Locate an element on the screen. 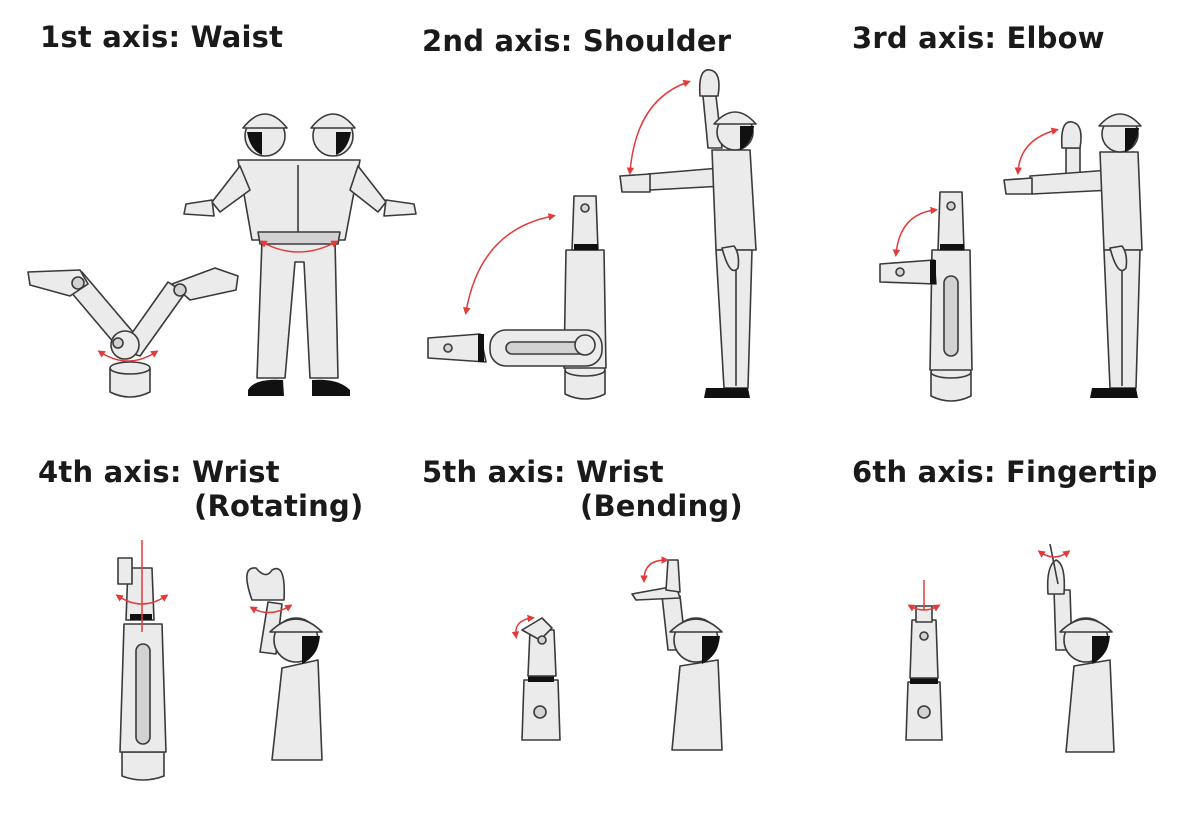  panel-2-shoulder is located at coordinates (592, 234).